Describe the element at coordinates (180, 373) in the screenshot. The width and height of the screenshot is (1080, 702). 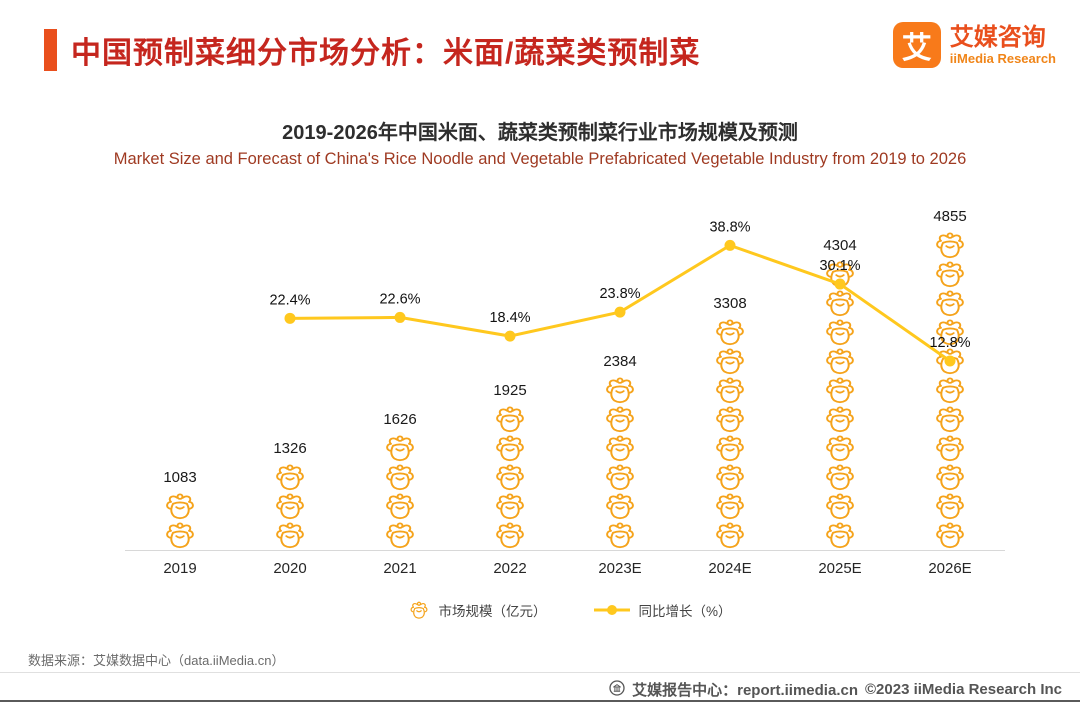
I see `bar-column: 1083` at that location.